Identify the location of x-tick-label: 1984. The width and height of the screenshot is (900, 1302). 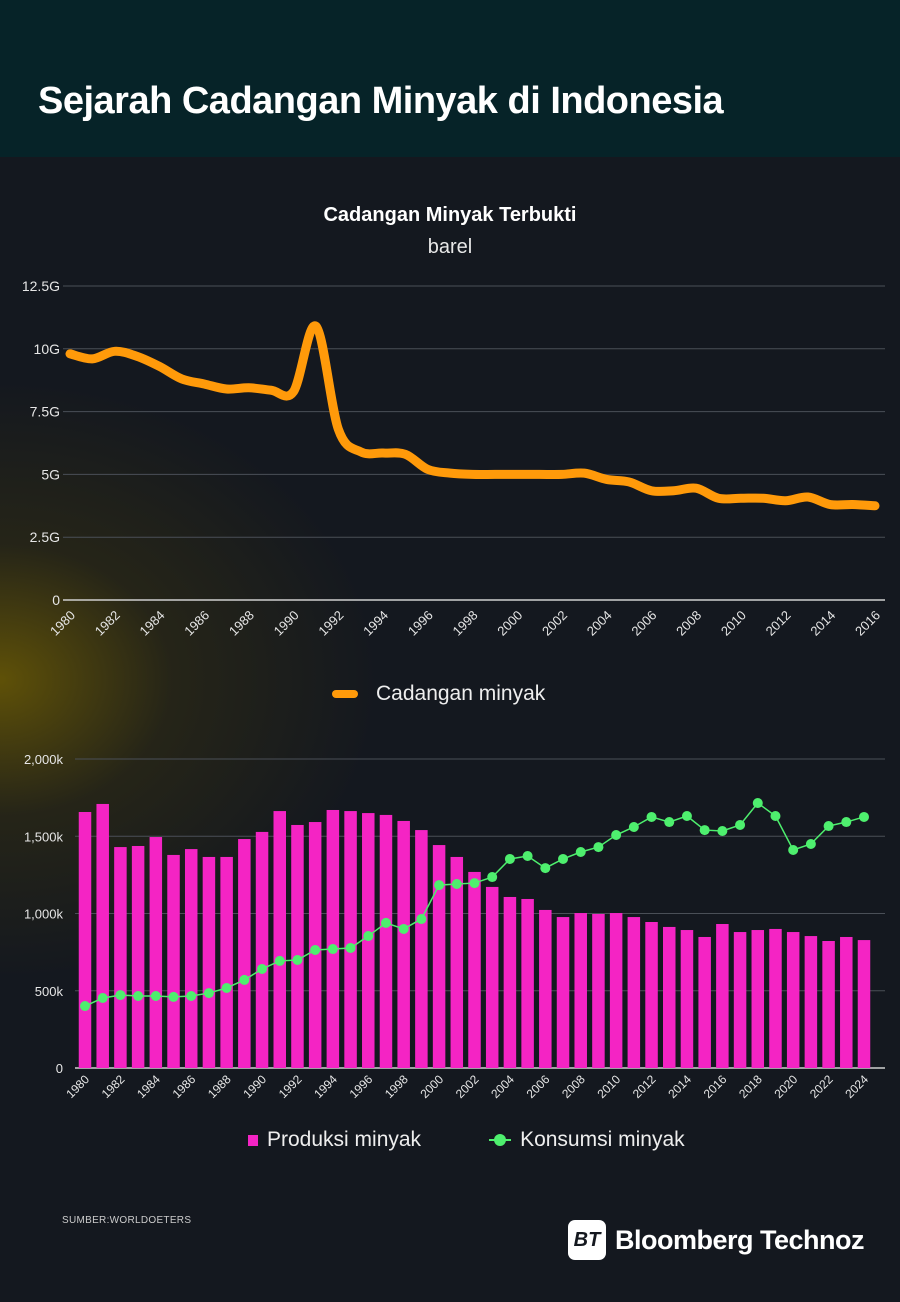
(148, 1086).